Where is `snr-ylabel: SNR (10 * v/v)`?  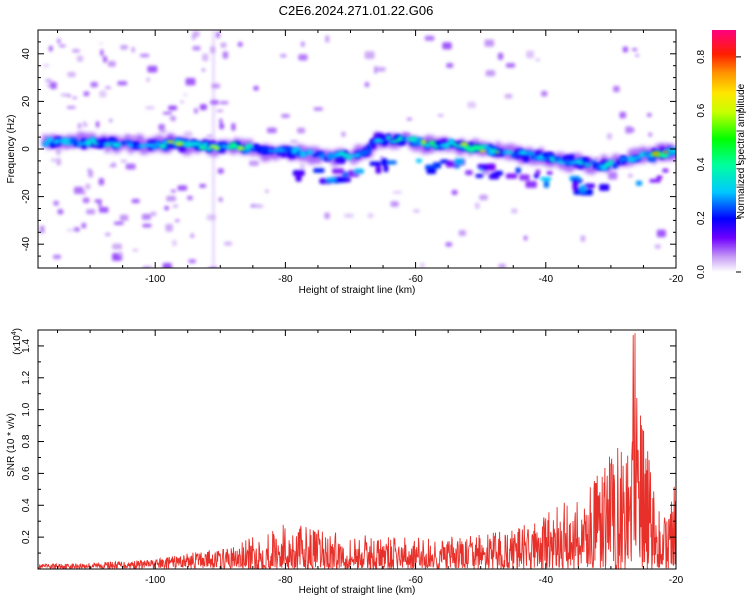
snr-ylabel: SNR (10 * v/v) is located at coordinates (11, 445).